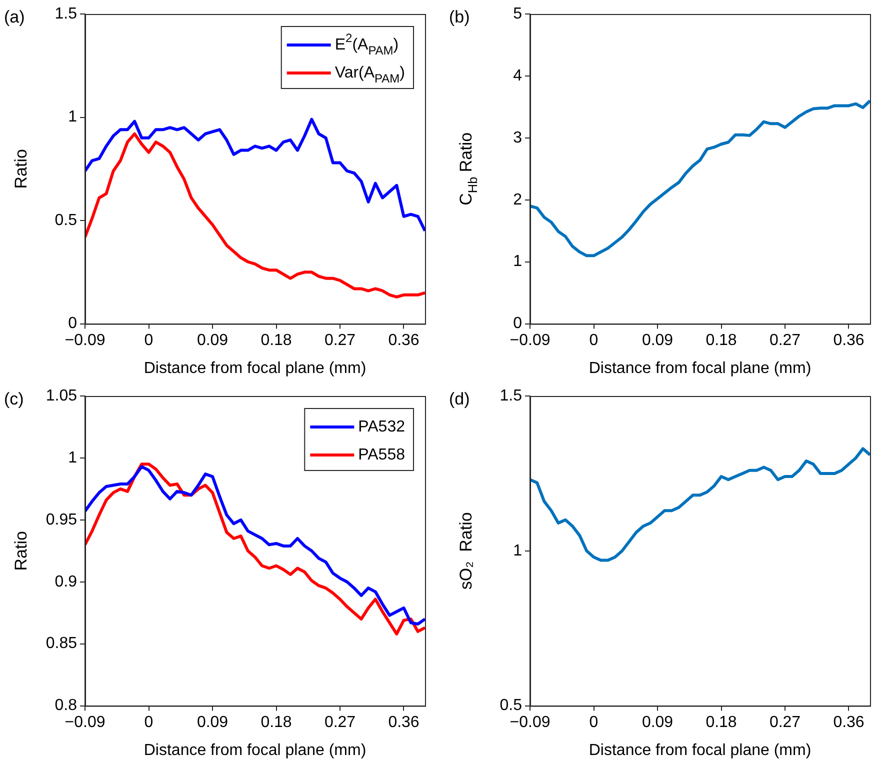  Describe the element at coordinates (14, 17) in the screenshot. I see `chart-title: (a)` at that location.